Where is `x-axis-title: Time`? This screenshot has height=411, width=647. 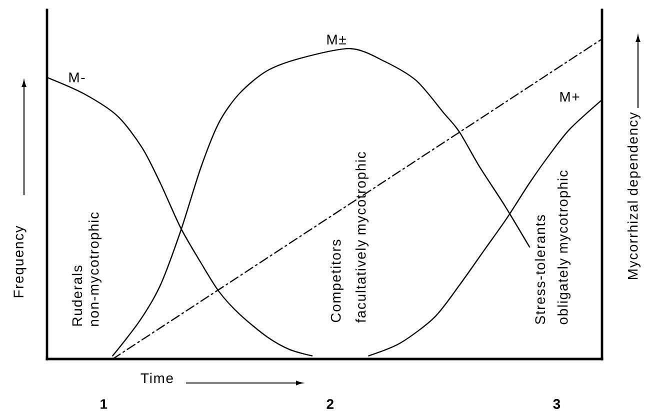
x-axis-title: Time is located at coordinates (156, 378).